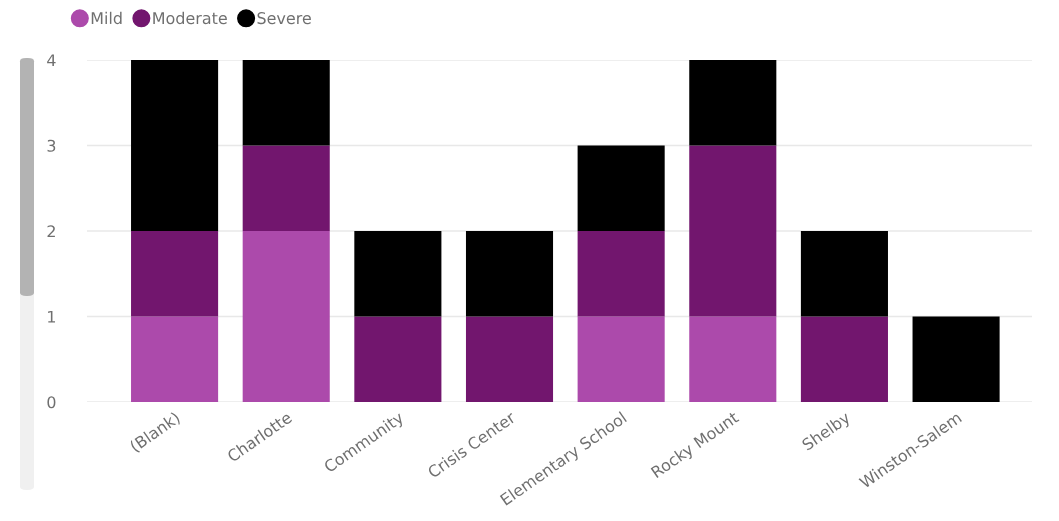 The height and width of the screenshot is (521, 1059). What do you see at coordinates (190, 18) in the screenshot?
I see `legend-label: Moderate` at bounding box center [190, 18].